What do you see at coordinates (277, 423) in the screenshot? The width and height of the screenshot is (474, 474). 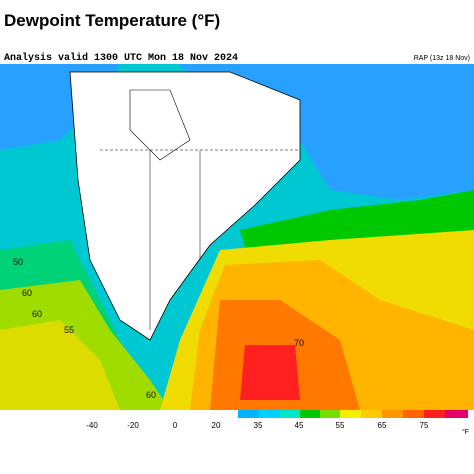 I see `colorbar: -40 -20 0 20 35 45 55 65 75 °F` at bounding box center [277, 423].